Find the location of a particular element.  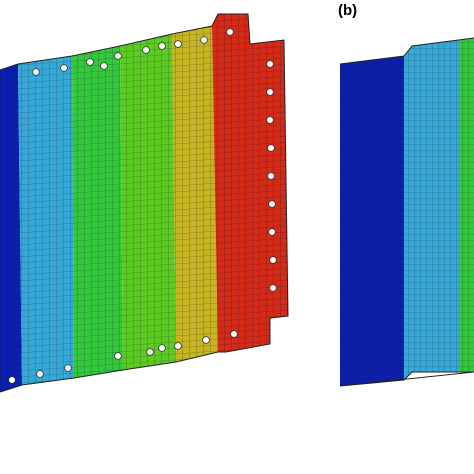

mesh-strip-red is located at coordinates (250, 183).